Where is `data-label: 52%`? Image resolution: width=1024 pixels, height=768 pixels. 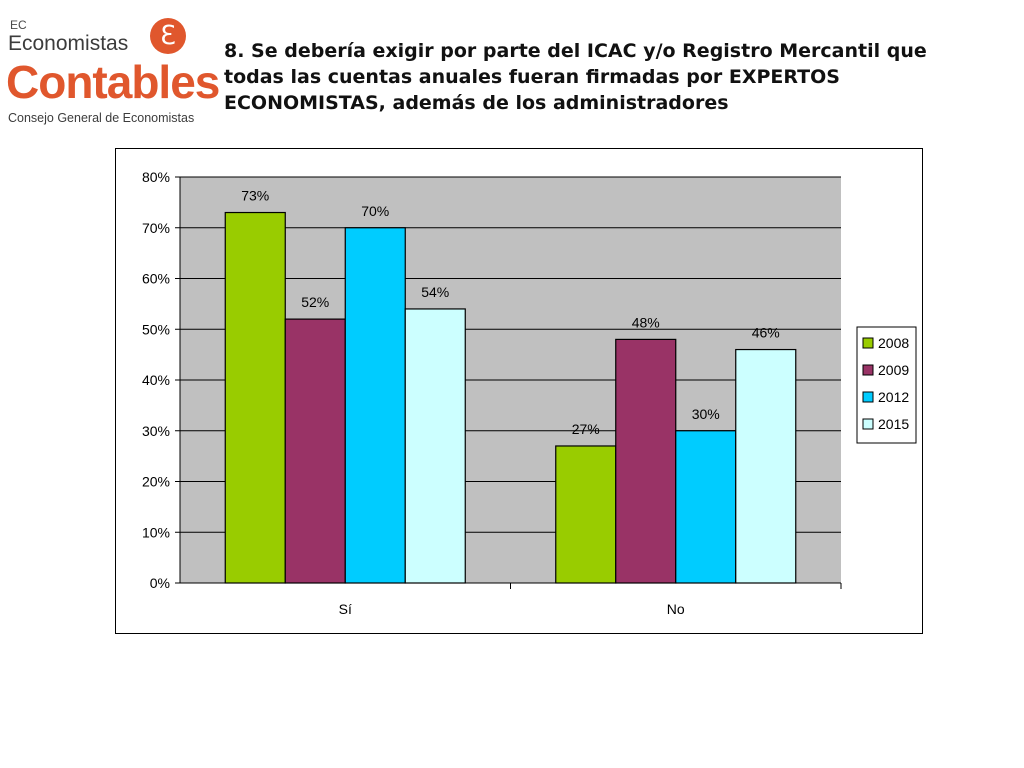
data-label: 52% is located at coordinates (315, 302).